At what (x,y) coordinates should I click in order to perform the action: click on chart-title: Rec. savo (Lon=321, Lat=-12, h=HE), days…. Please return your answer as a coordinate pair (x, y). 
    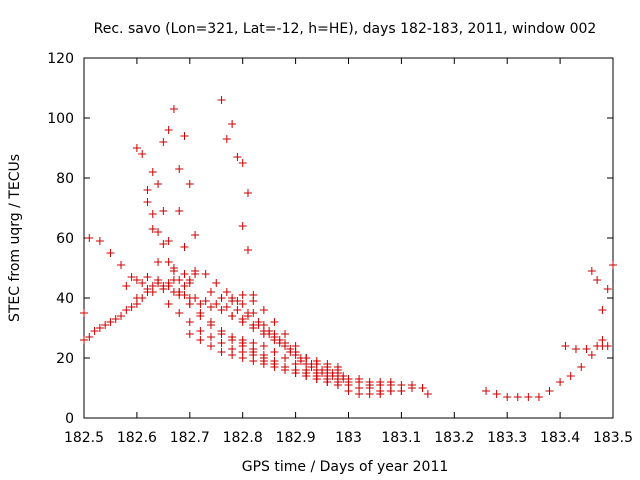
    Looking at the image, I should click on (345, 29).